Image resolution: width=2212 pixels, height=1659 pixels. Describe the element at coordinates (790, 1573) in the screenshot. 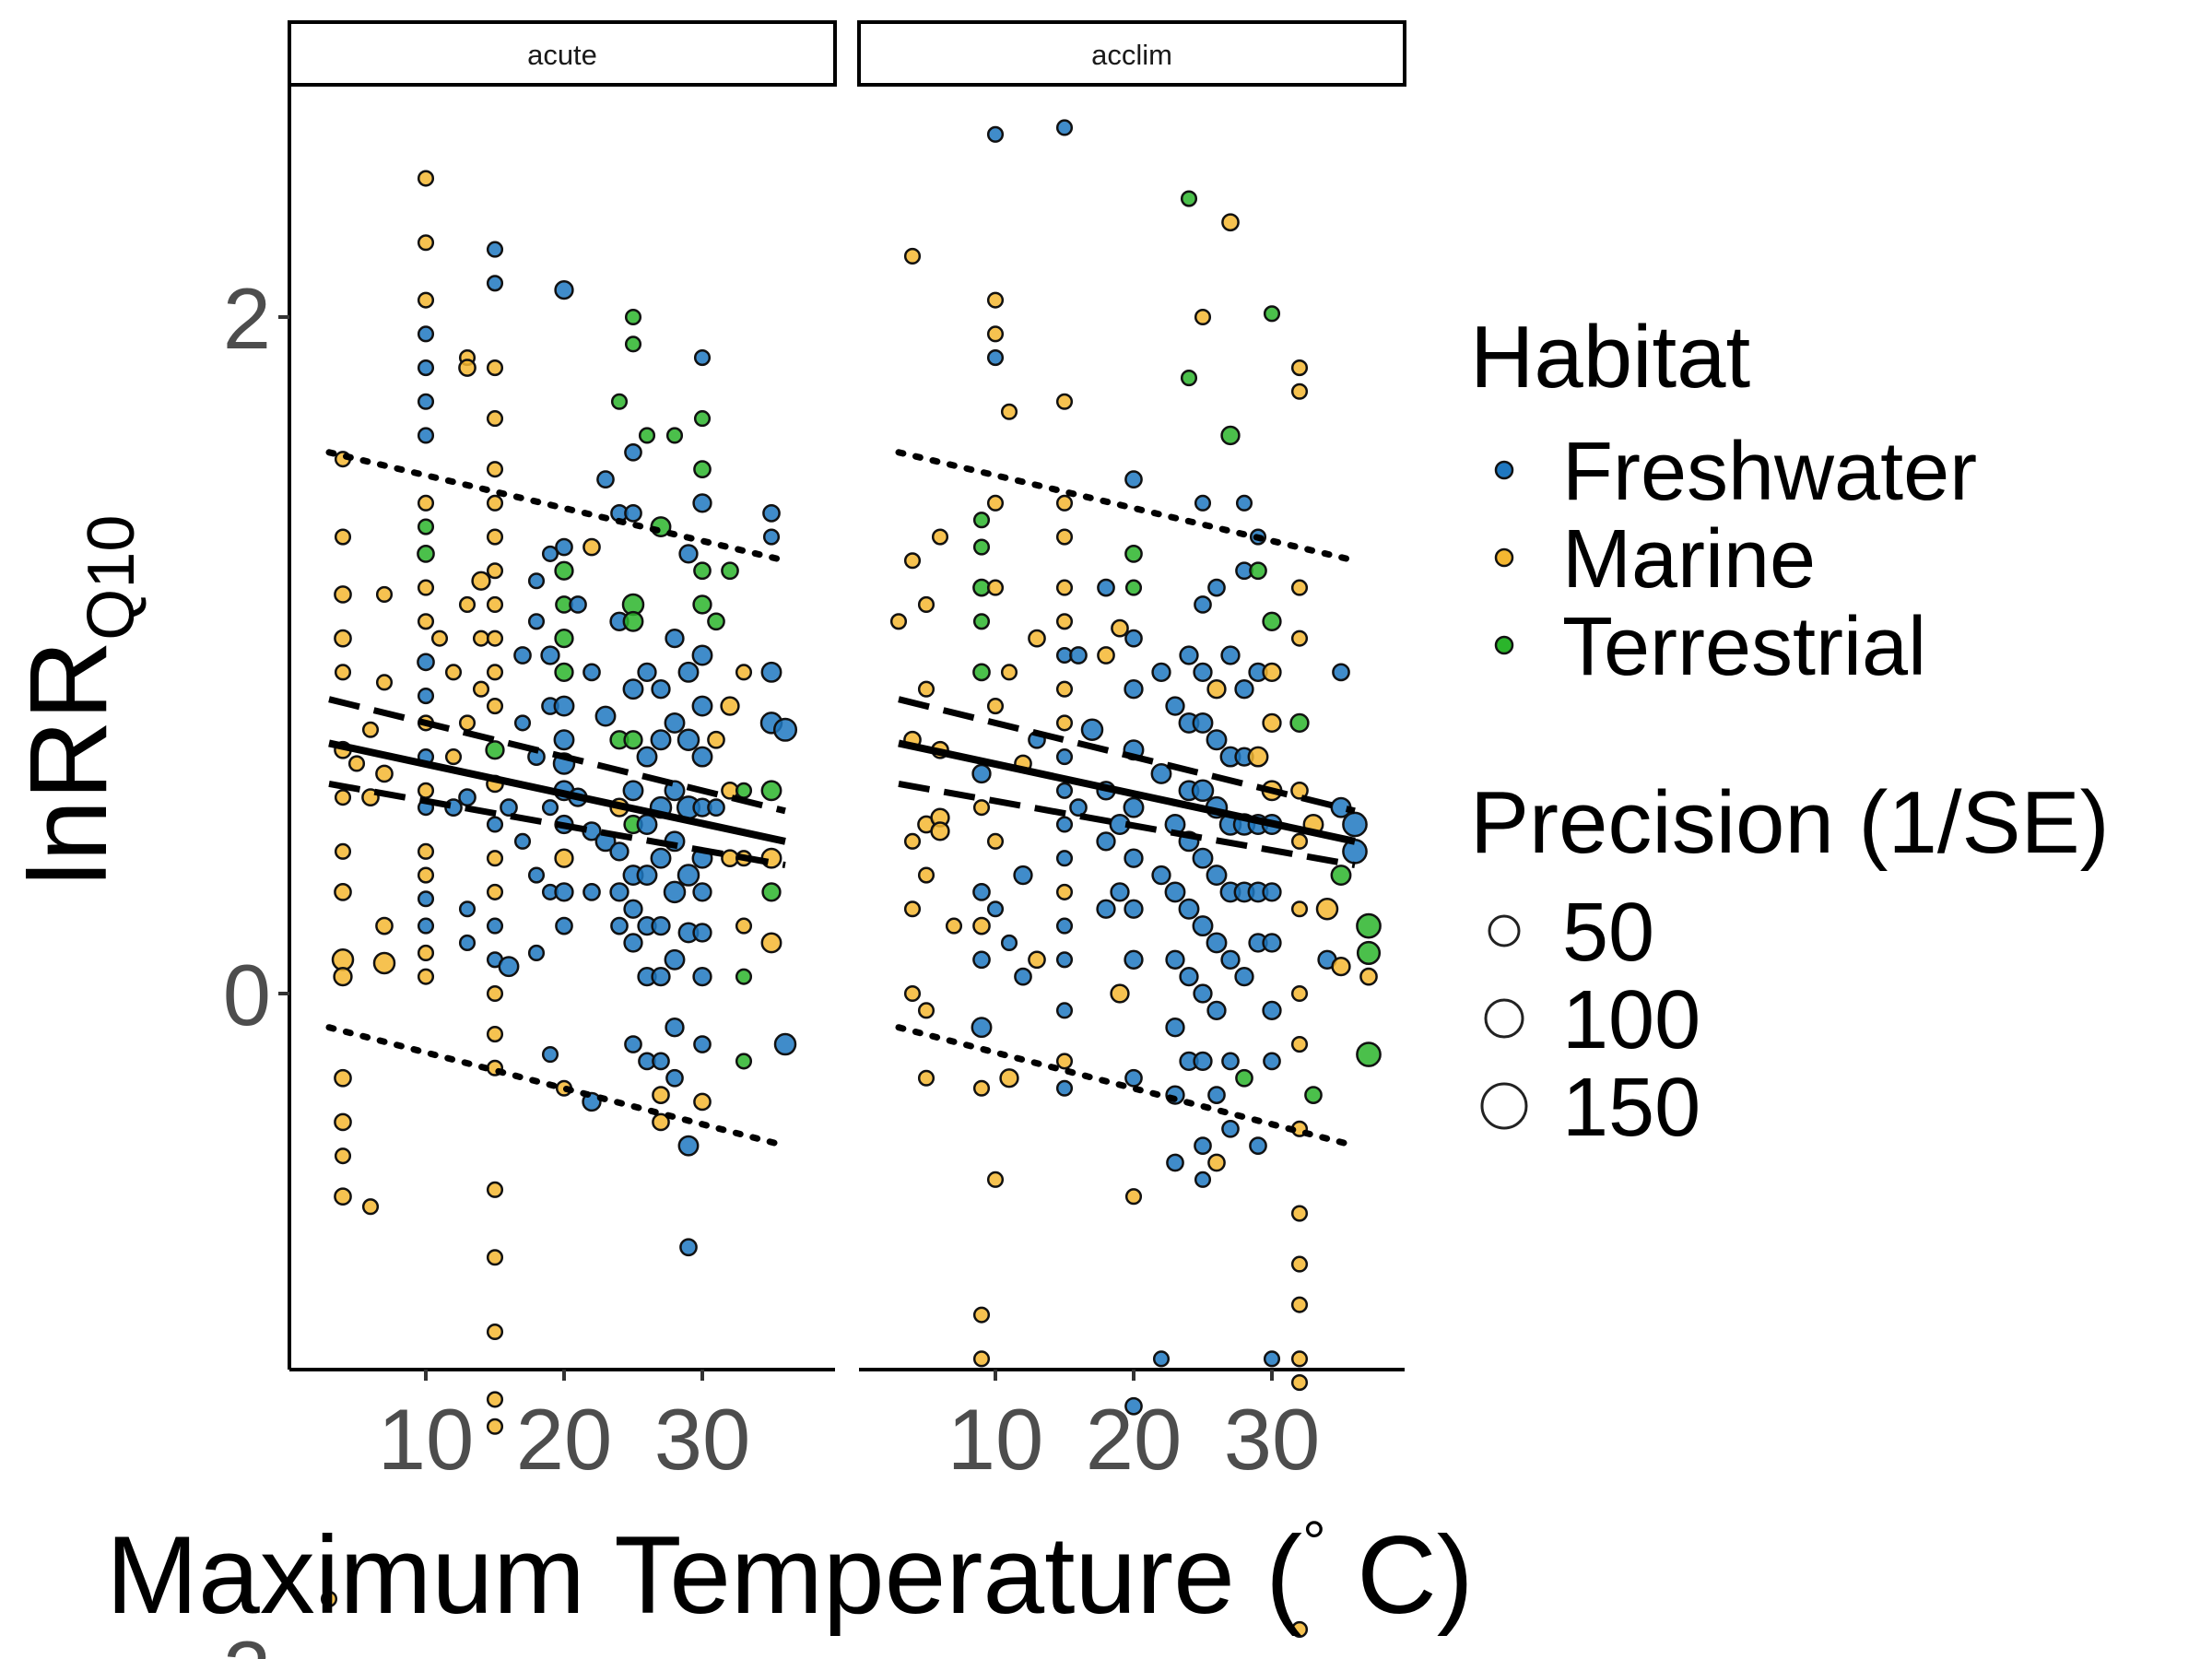

I see `x-axis-title: Maximum Temperature (° C)` at that location.